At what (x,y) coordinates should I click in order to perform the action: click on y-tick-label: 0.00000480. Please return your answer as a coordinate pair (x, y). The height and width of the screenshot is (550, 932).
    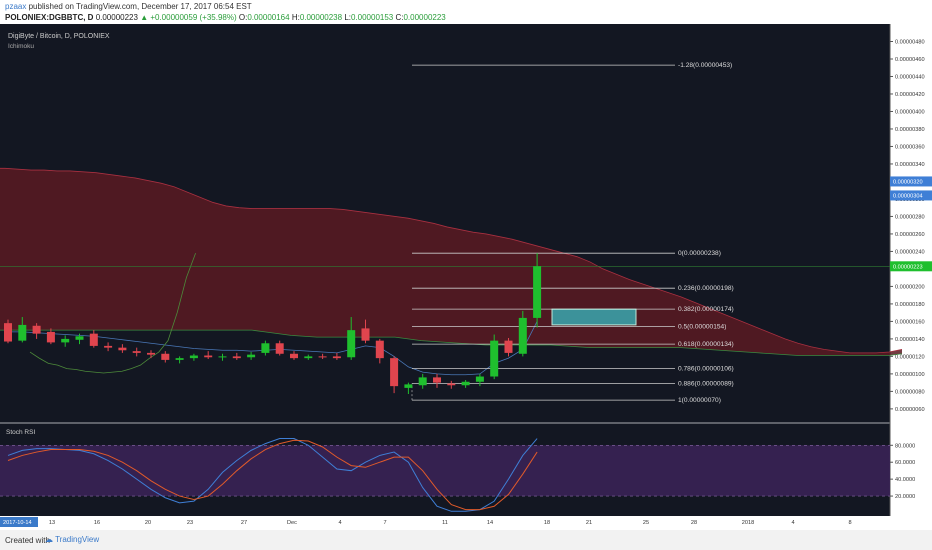
    Looking at the image, I should click on (910, 42).